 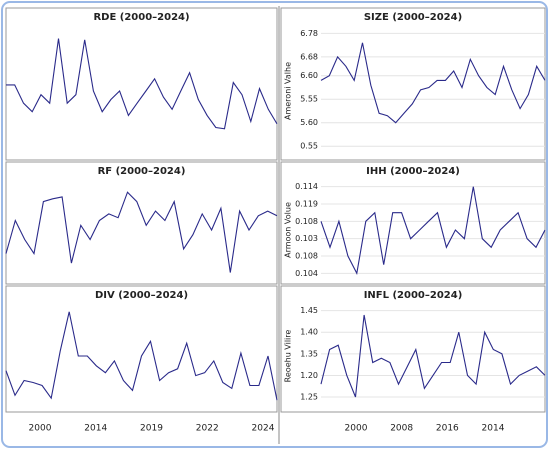 What do you see at coordinates (309, 397) in the screenshot?
I see `y-tick-label: 1.25` at bounding box center [309, 397].